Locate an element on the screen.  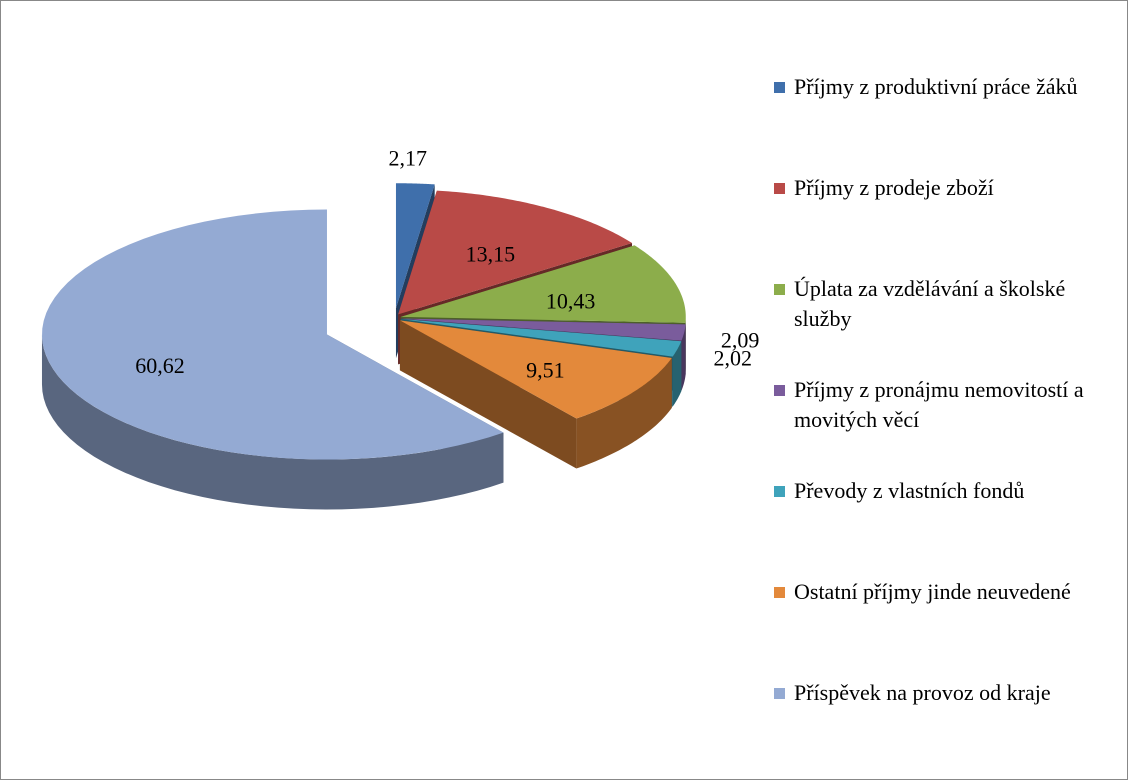
legend-label: Ostatní příjmy jinde neuvedené is located at coordinates (932, 591).